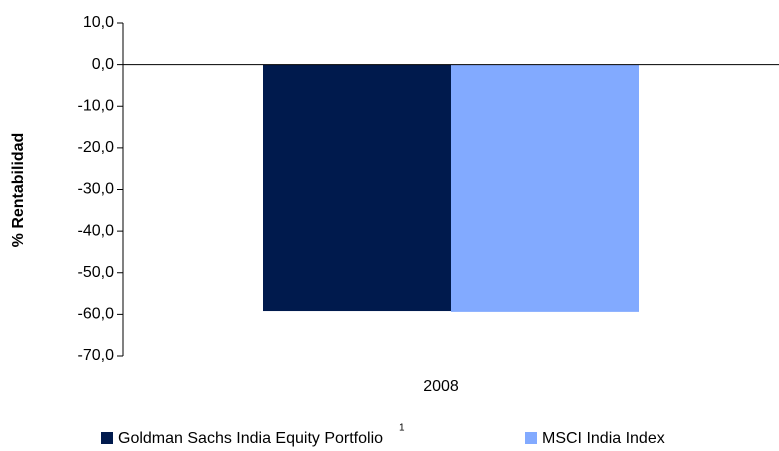 The image size is (779, 451). What do you see at coordinates (402, 428) in the screenshot?
I see `legend-footnote: 1` at bounding box center [402, 428].